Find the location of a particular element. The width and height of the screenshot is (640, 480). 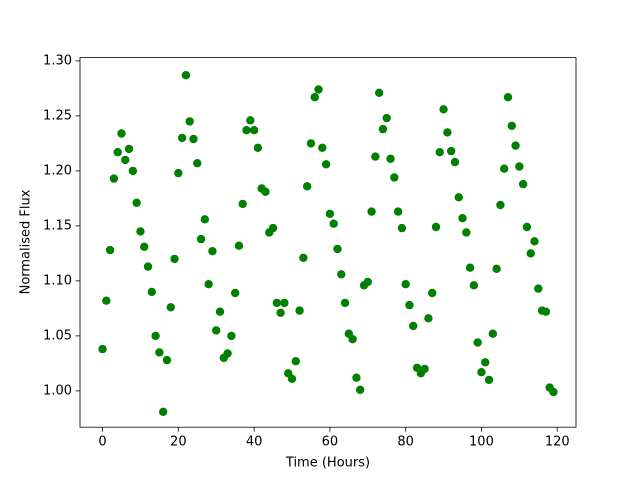

x-axis-label: Time (Hours) is located at coordinates (327, 463).